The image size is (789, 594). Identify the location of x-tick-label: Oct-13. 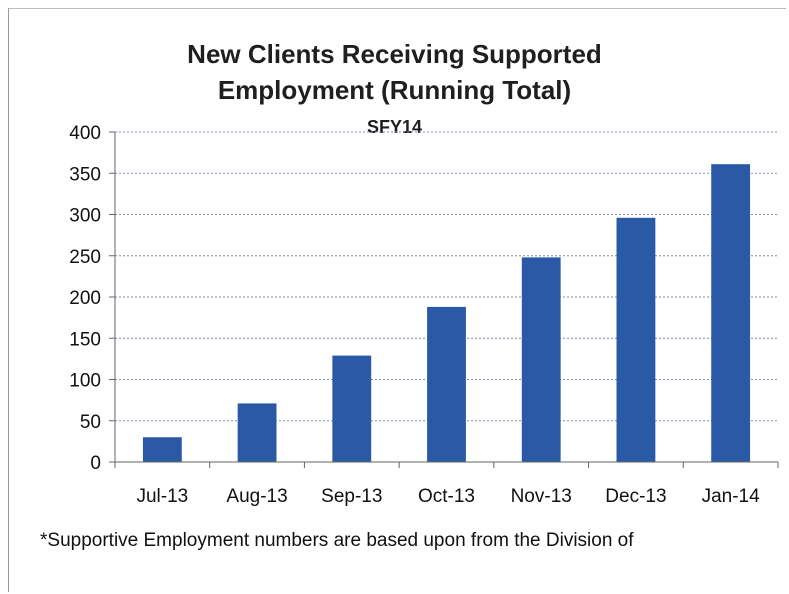
(446, 496).